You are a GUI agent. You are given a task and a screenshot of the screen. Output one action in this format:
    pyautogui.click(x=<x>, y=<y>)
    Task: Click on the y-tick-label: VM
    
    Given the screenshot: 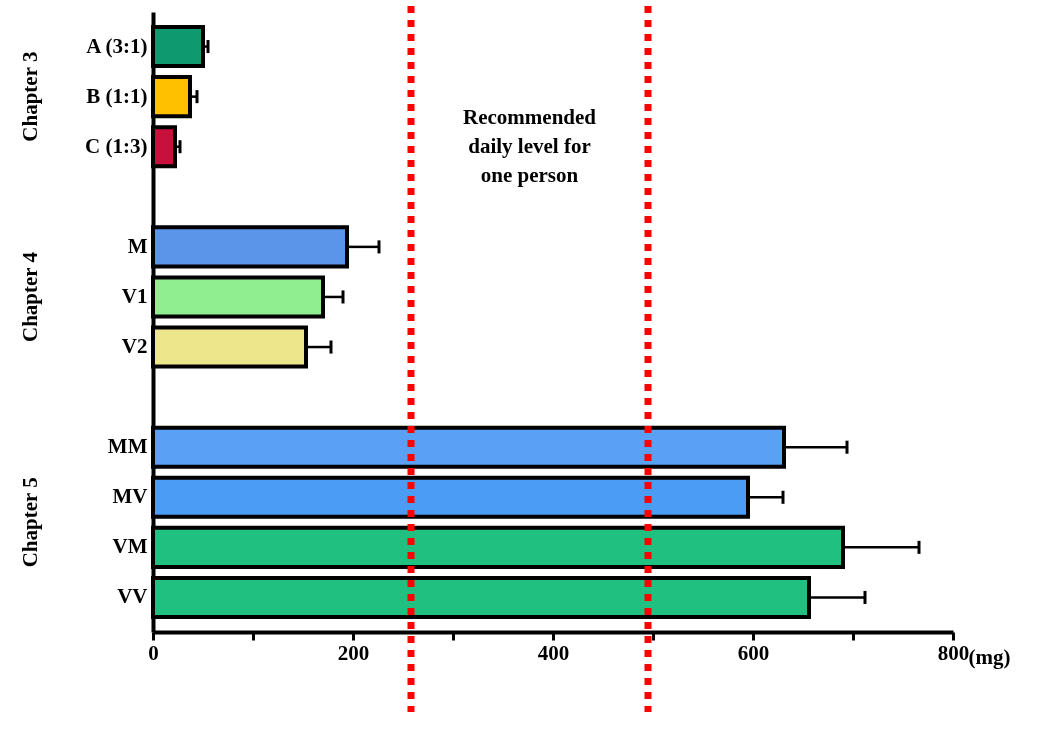 What is the action you would take?
    pyautogui.click(x=130, y=546)
    